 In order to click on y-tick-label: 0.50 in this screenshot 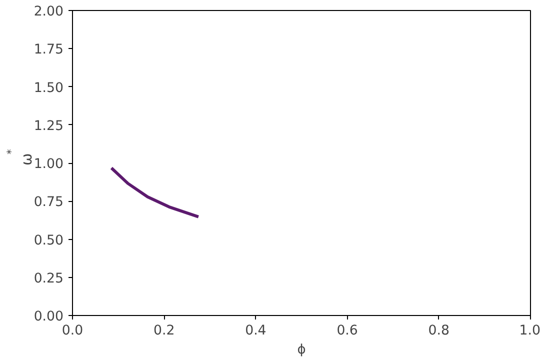, I will do `click(49, 240)`.